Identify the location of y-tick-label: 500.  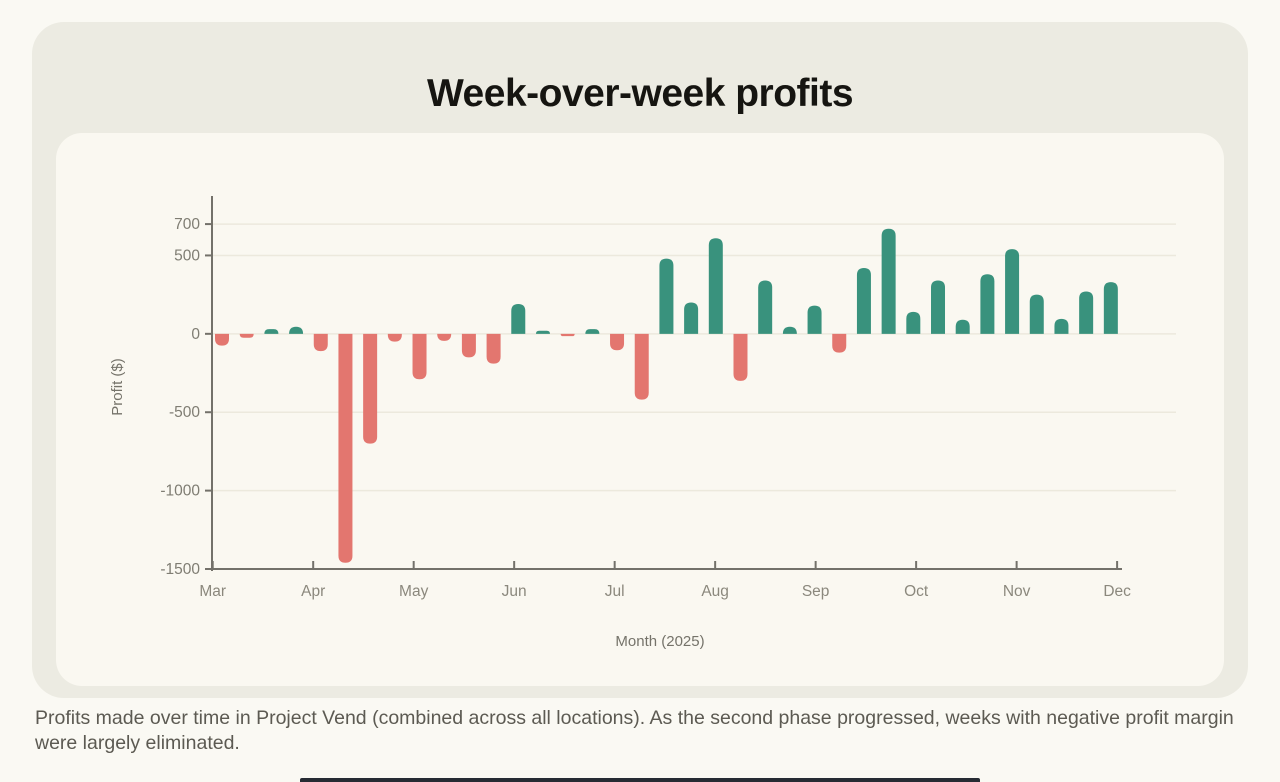
(187, 255).